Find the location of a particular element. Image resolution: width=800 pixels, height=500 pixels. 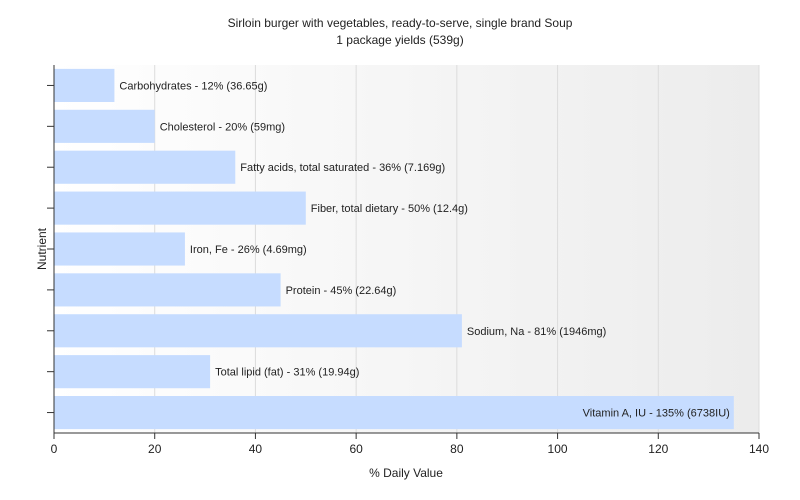

bar-value-label: Cholesterol - 20% (59mg) is located at coordinates (222, 127).